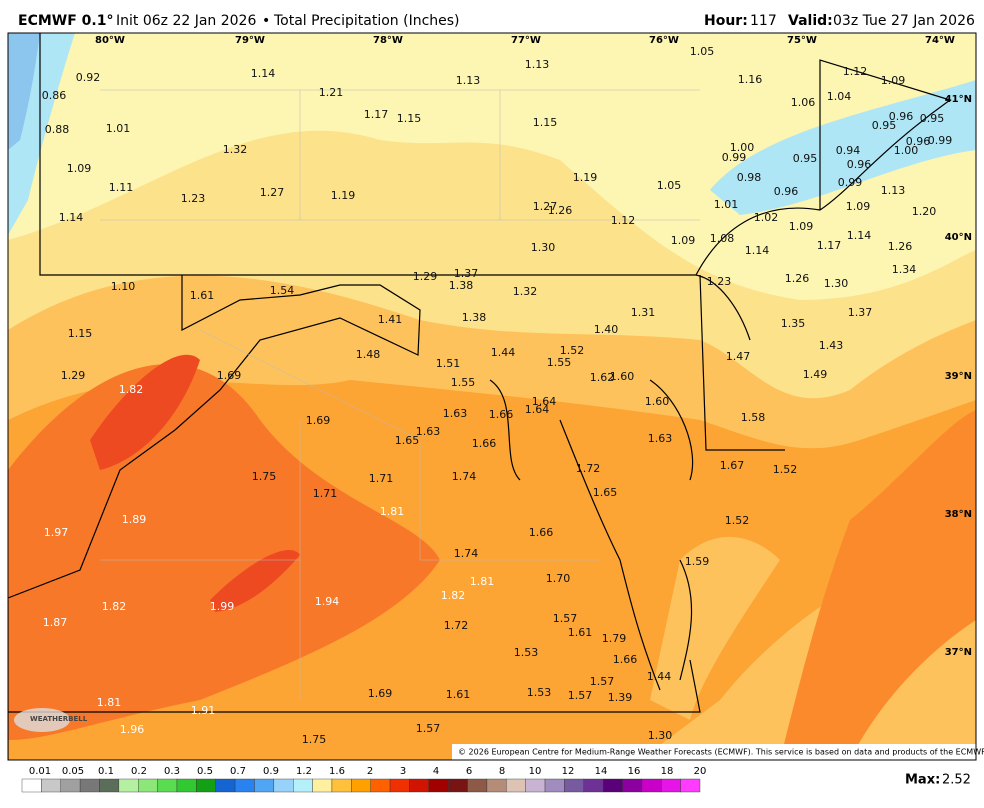 This screenshot has width=984, height=808. Describe the element at coordinates (848, 150) in the screenshot. I see `value-label: 0.94` at that location.